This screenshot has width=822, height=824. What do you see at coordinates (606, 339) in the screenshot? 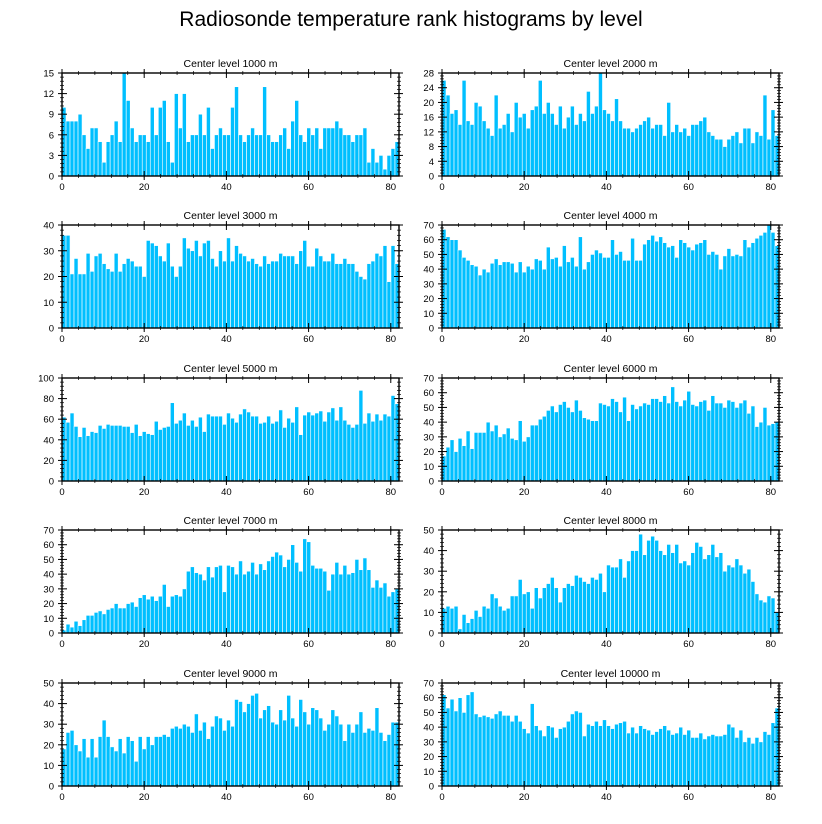
I see `x-tick-label: 40` at bounding box center [606, 339].